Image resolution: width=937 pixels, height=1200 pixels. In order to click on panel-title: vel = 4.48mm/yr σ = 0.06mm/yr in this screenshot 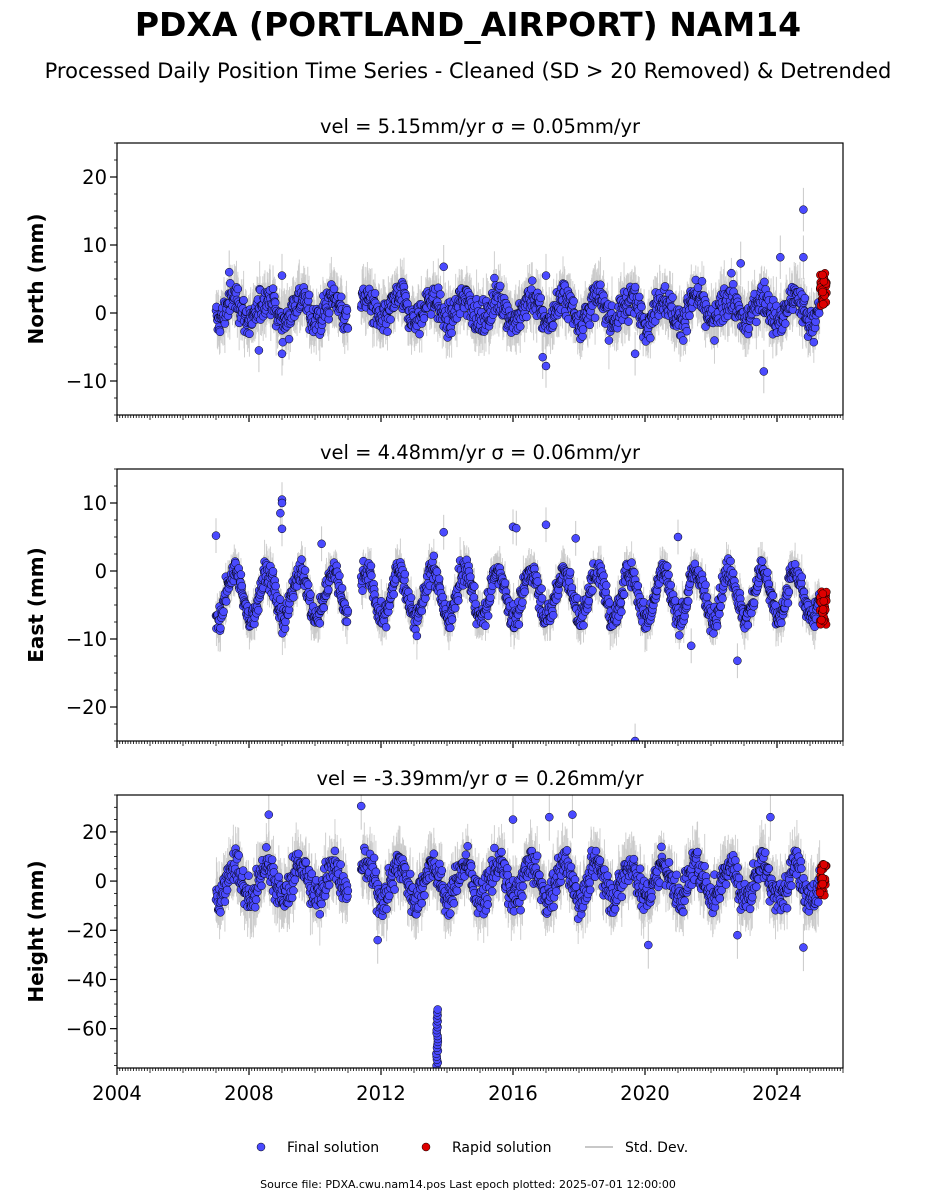, I will do `click(480, 452)`.